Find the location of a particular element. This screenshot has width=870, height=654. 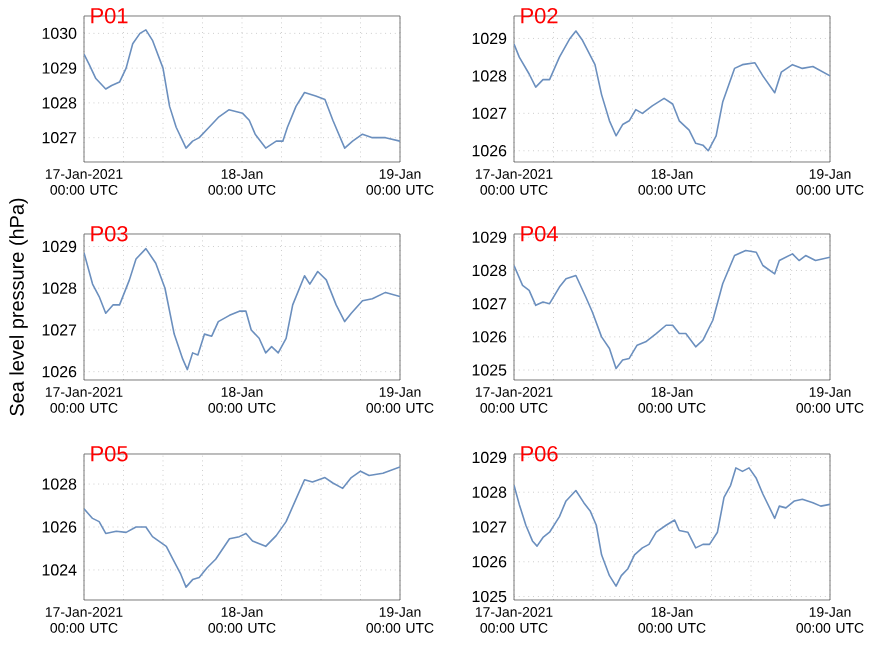

chart-title: P02 is located at coordinates (539, 15).